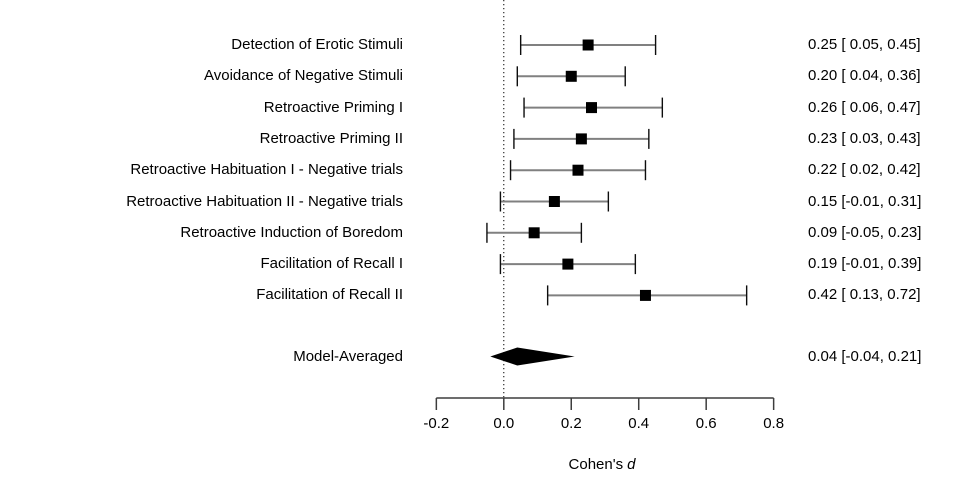 The width and height of the screenshot is (960, 480). Describe the element at coordinates (864, 138) in the screenshot. I see `effect-size-value: 0.23 [ 0.03, 0.43]` at that location.